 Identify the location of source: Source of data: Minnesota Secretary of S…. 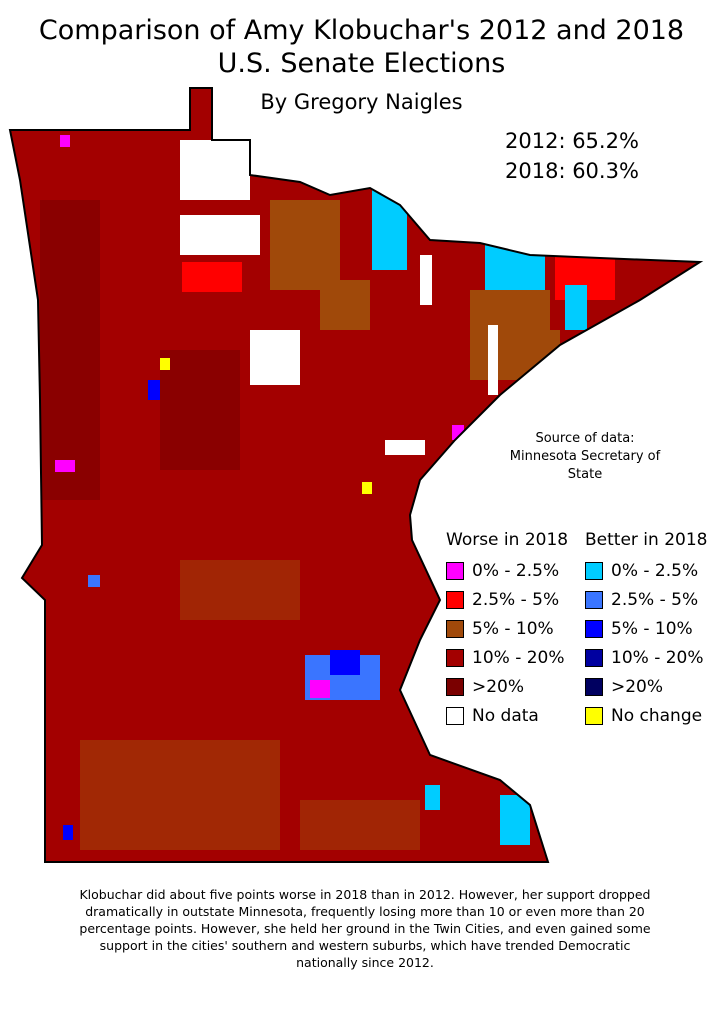
(585, 456).